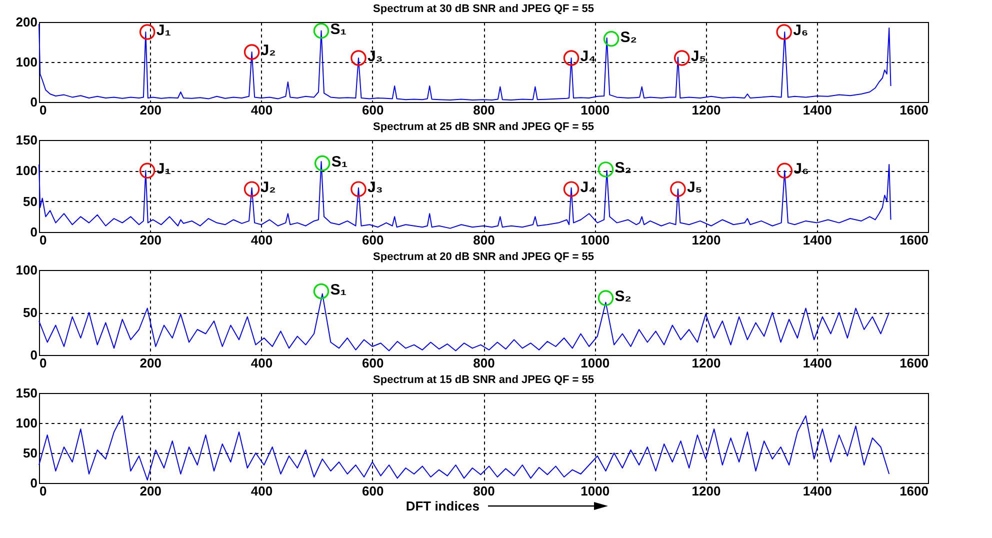  What do you see at coordinates (163, 30) in the screenshot?
I see `annotation: J₁` at bounding box center [163, 30].